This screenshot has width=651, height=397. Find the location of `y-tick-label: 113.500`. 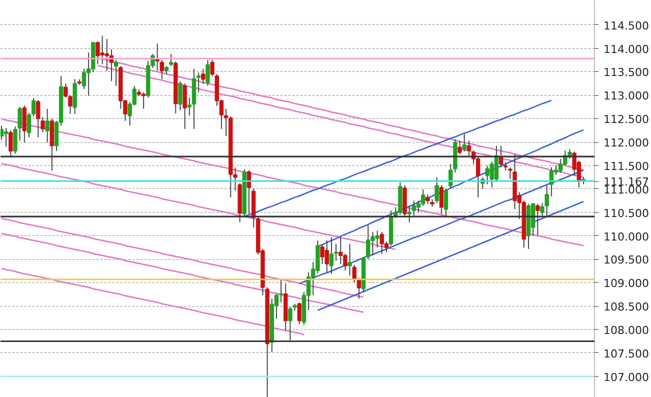

y-tick-label: 113.500 is located at coordinates (626, 73).